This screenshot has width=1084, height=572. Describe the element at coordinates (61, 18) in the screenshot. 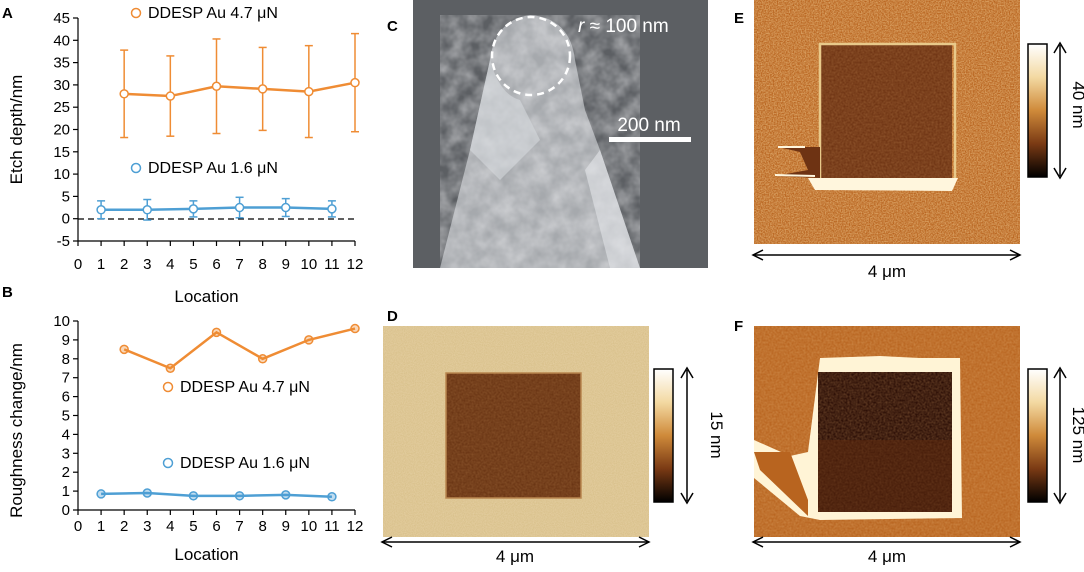

I see `y-tick-label: 45` at that location.